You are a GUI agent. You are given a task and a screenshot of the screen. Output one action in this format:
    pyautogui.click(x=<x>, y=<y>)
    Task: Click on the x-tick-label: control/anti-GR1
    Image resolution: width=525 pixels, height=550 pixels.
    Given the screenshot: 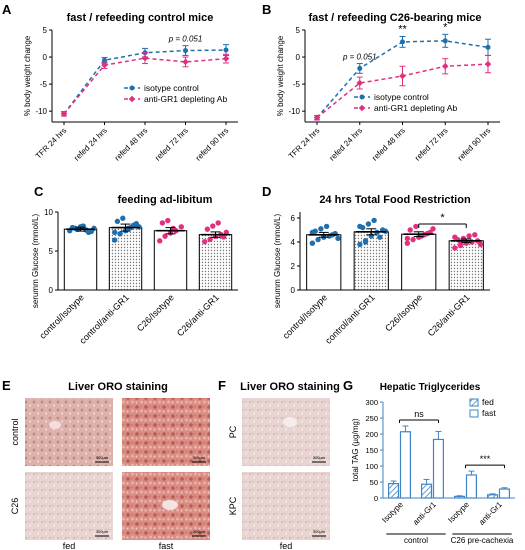 What is the action you would take?
    pyautogui.click(x=104, y=318)
    